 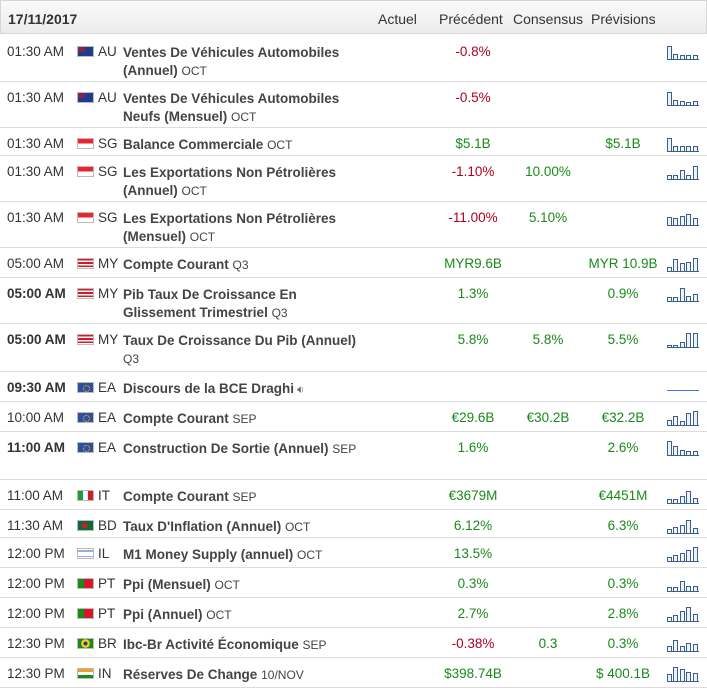 I want to click on event-time: 10:00 AM, so click(x=36, y=417).